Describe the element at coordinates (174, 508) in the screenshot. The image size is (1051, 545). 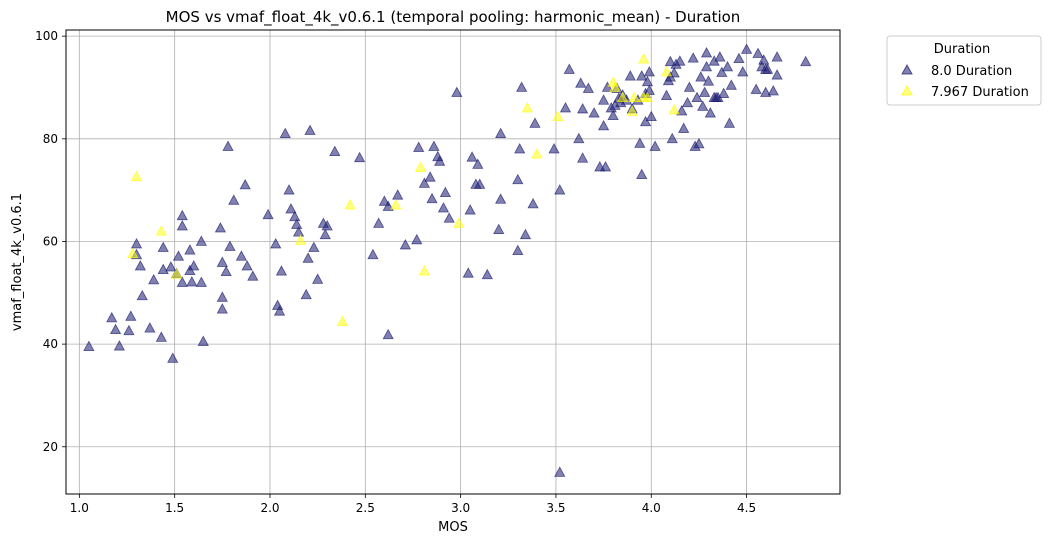
I see `x-tick-label: 1.5` at that location.